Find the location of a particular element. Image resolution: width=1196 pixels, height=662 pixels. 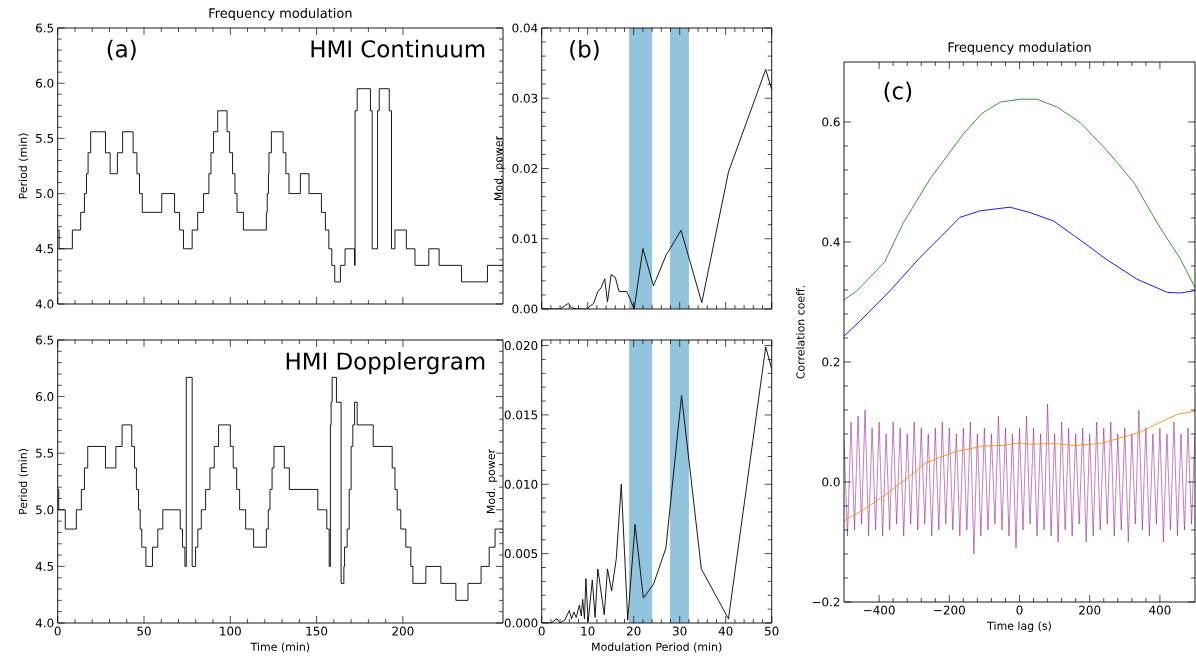

x-tick-label: −200 is located at coordinates (949, 610).